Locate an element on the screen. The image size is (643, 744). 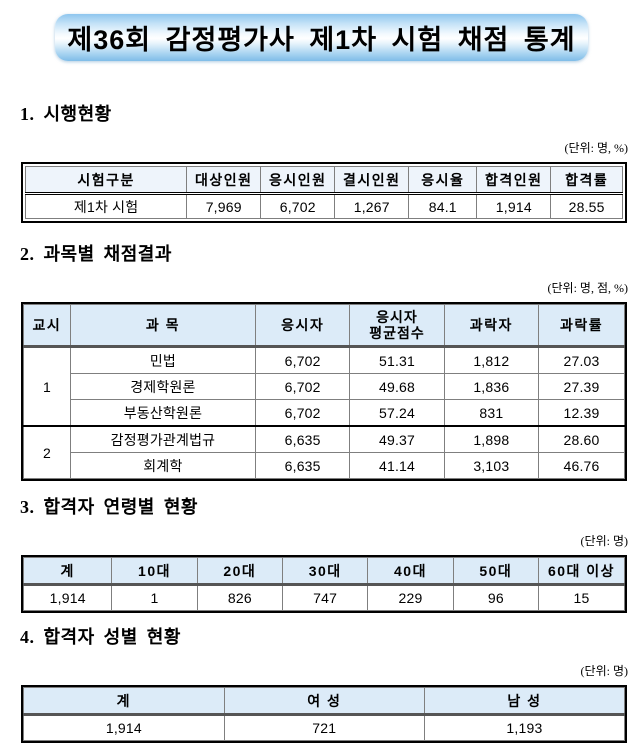
table-header-cell: 여 성 is located at coordinates (324, 701).